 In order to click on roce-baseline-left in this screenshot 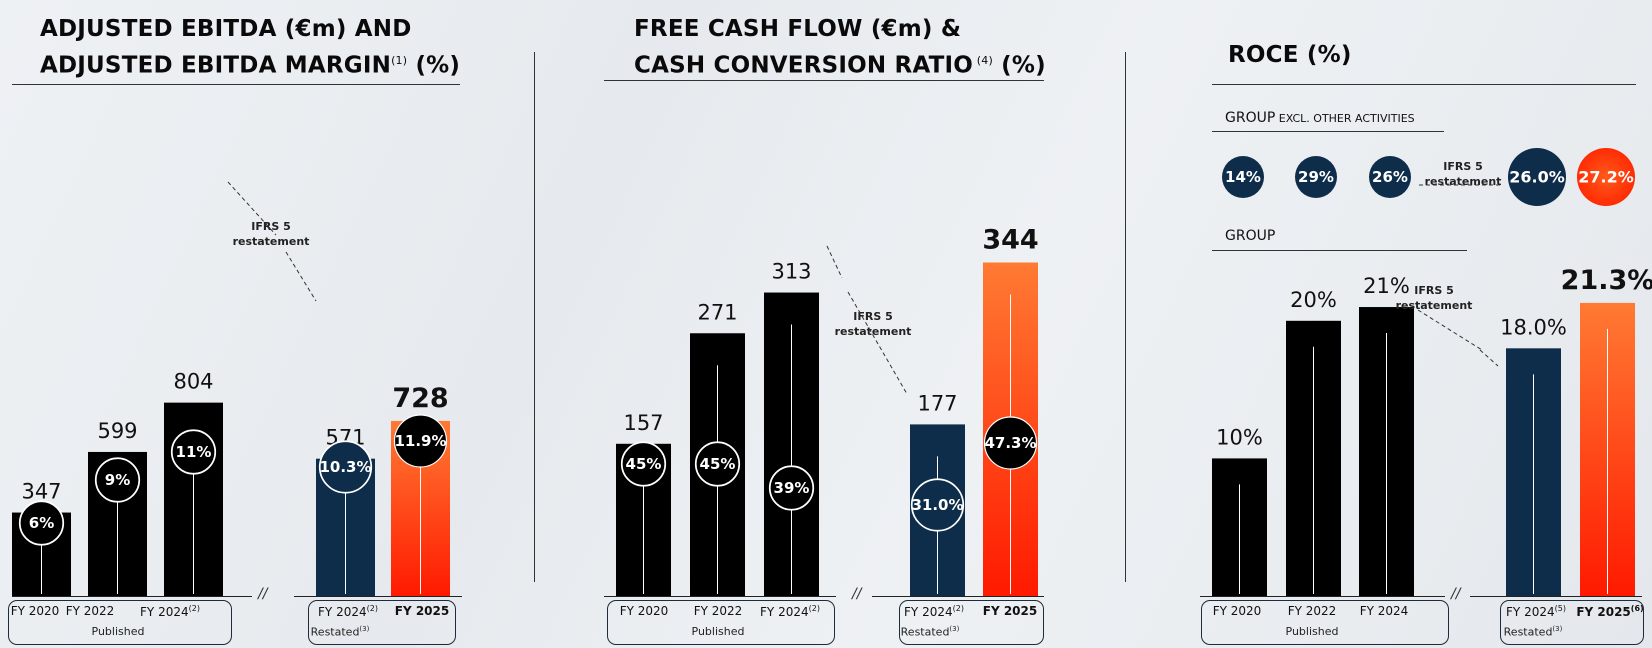, I will do `click(1322, 596)`.